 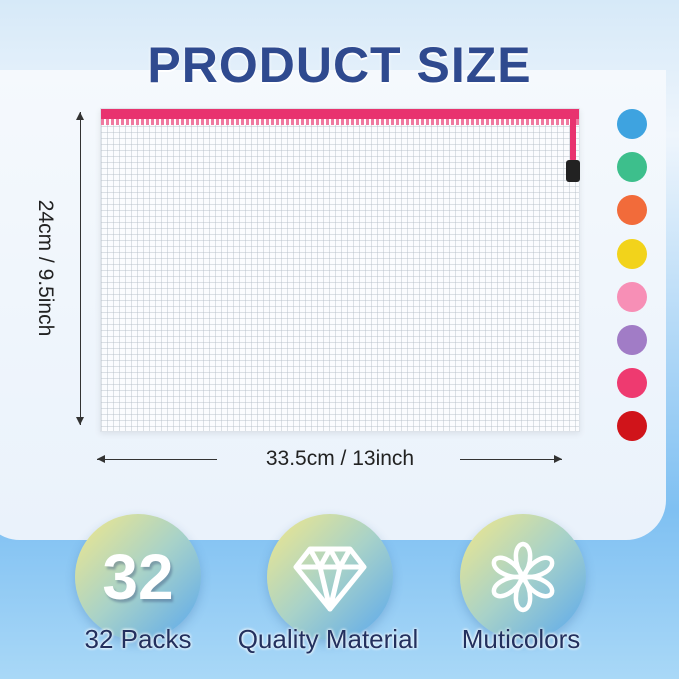 What do you see at coordinates (45, 268) in the screenshot?
I see `height-label: 24cm / 9.5inch` at bounding box center [45, 268].